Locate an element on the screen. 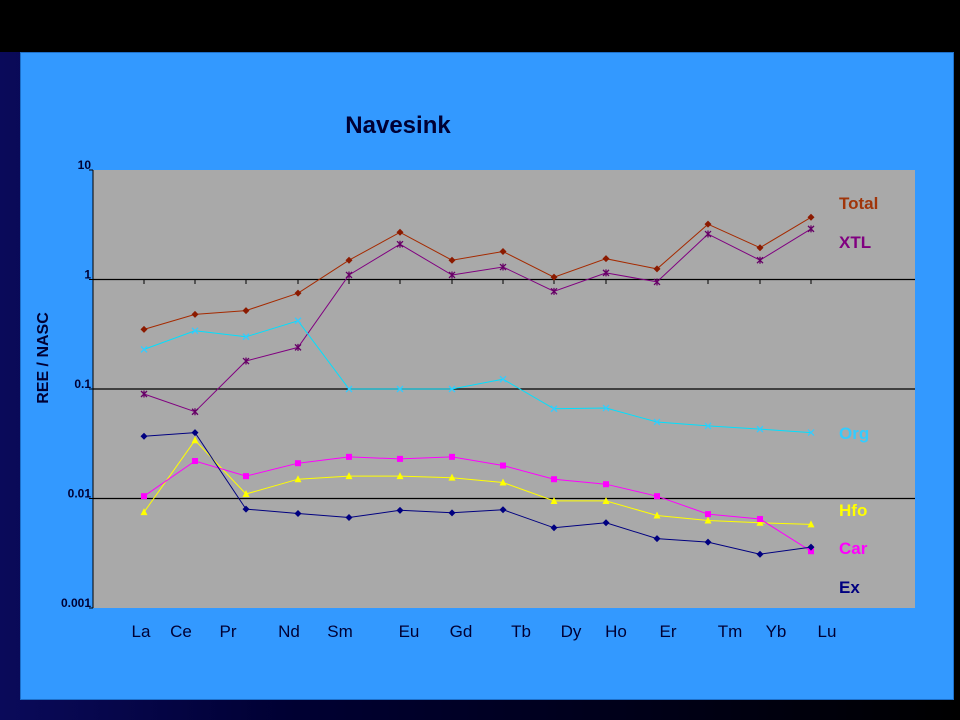 The height and width of the screenshot is (720, 960). legend: Total XTL Org Hfo Car Ex is located at coordinates (858, 395).